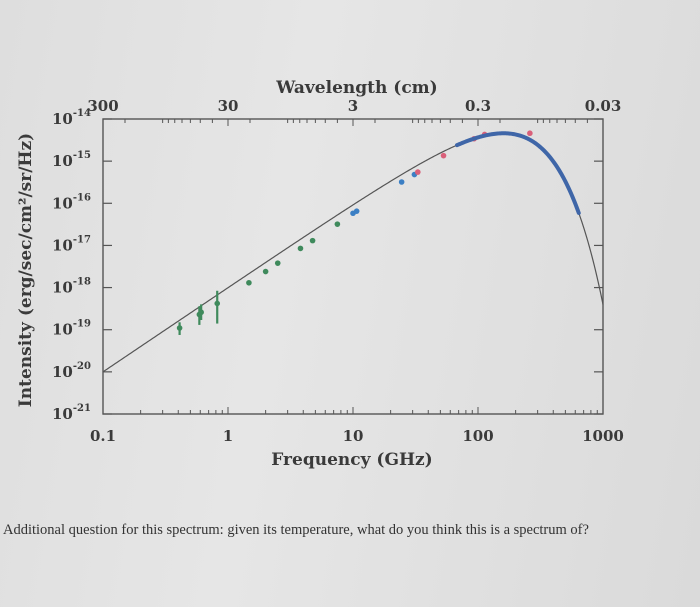 The image size is (700, 607). What do you see at coordinates (82, 113) in the screenshot?
I see `y-tick-exponent: -14` at bounding box center [82, 113].